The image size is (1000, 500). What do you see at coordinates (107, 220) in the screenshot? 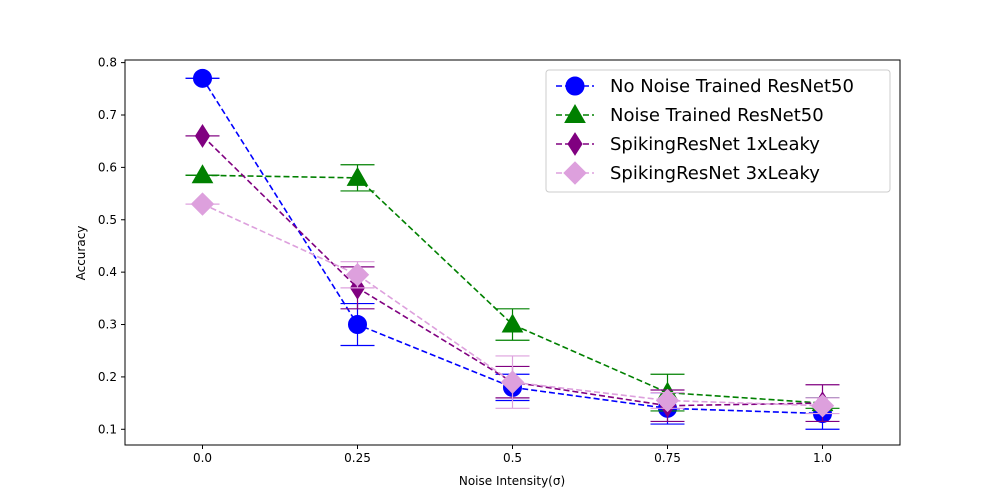
I see `y-tick-label: 0.5` at bounding box center [107, 220].